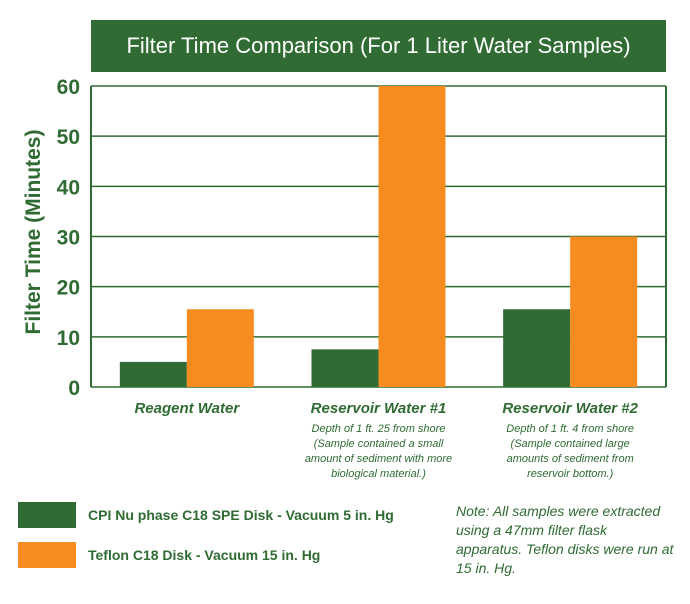  Describe the element at coordinates (68, 338) in the screenshot. I see `y-tick-label: 10` at that location.